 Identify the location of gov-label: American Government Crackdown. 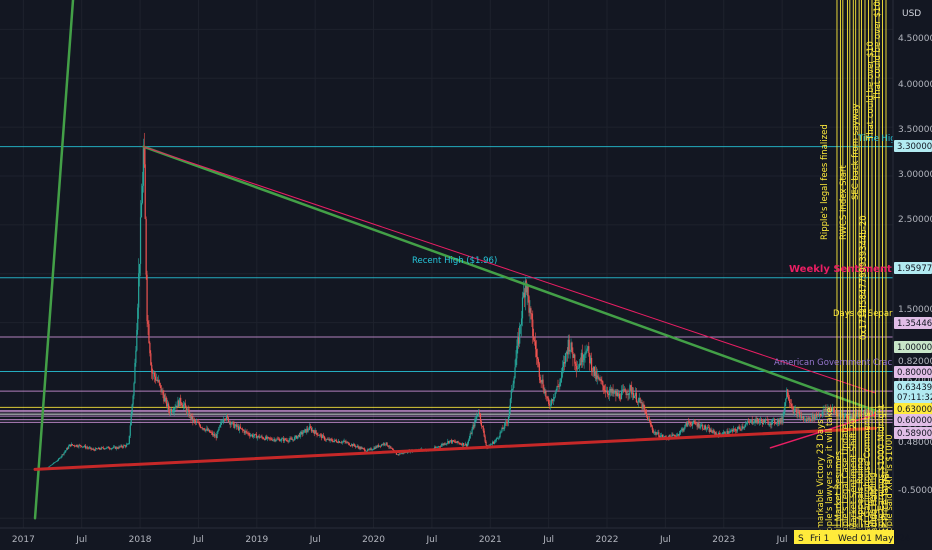
(847, 363).